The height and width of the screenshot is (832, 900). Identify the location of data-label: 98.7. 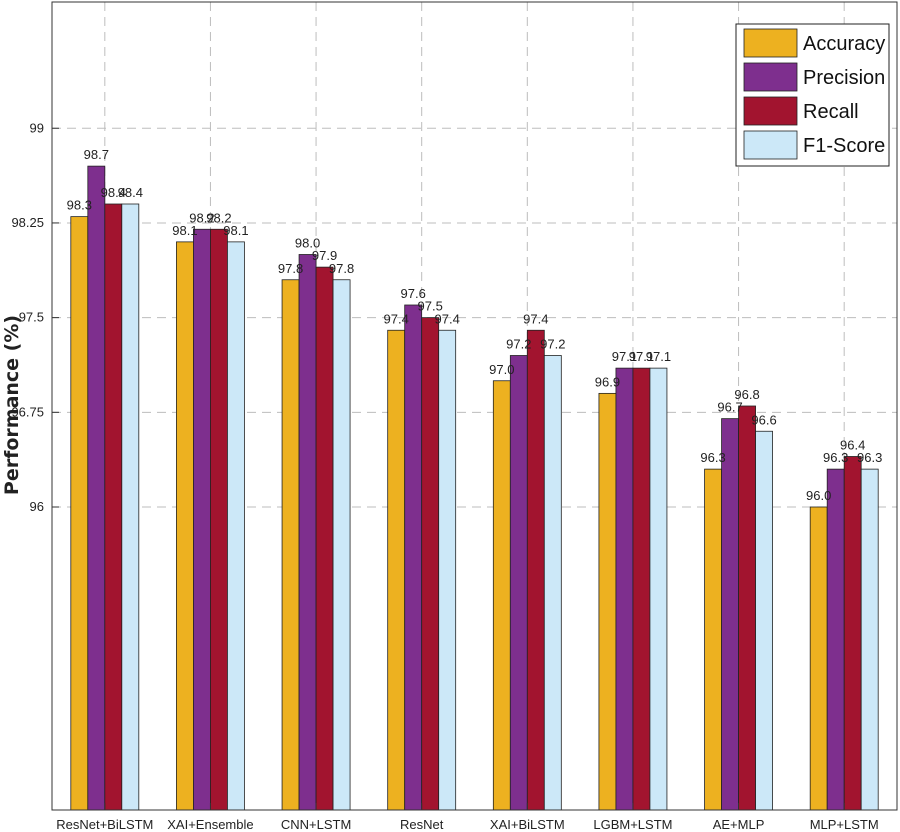
(96, 154).